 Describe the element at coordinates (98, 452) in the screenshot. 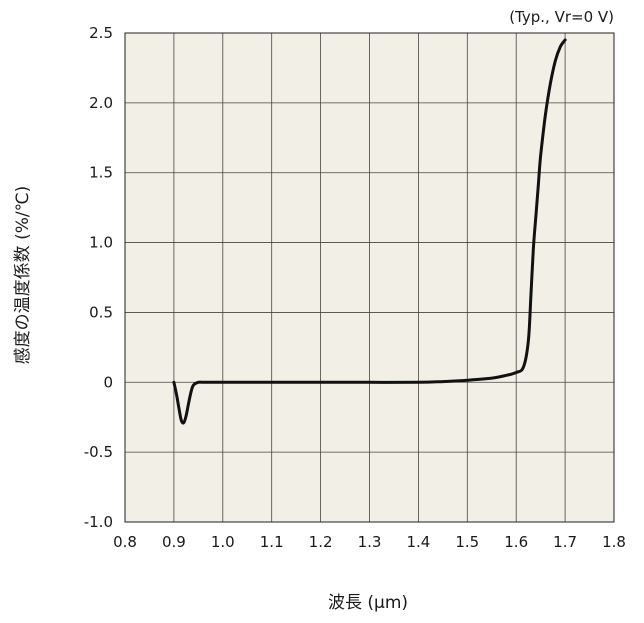

I see `y-tick-label: -0.5` at that location.